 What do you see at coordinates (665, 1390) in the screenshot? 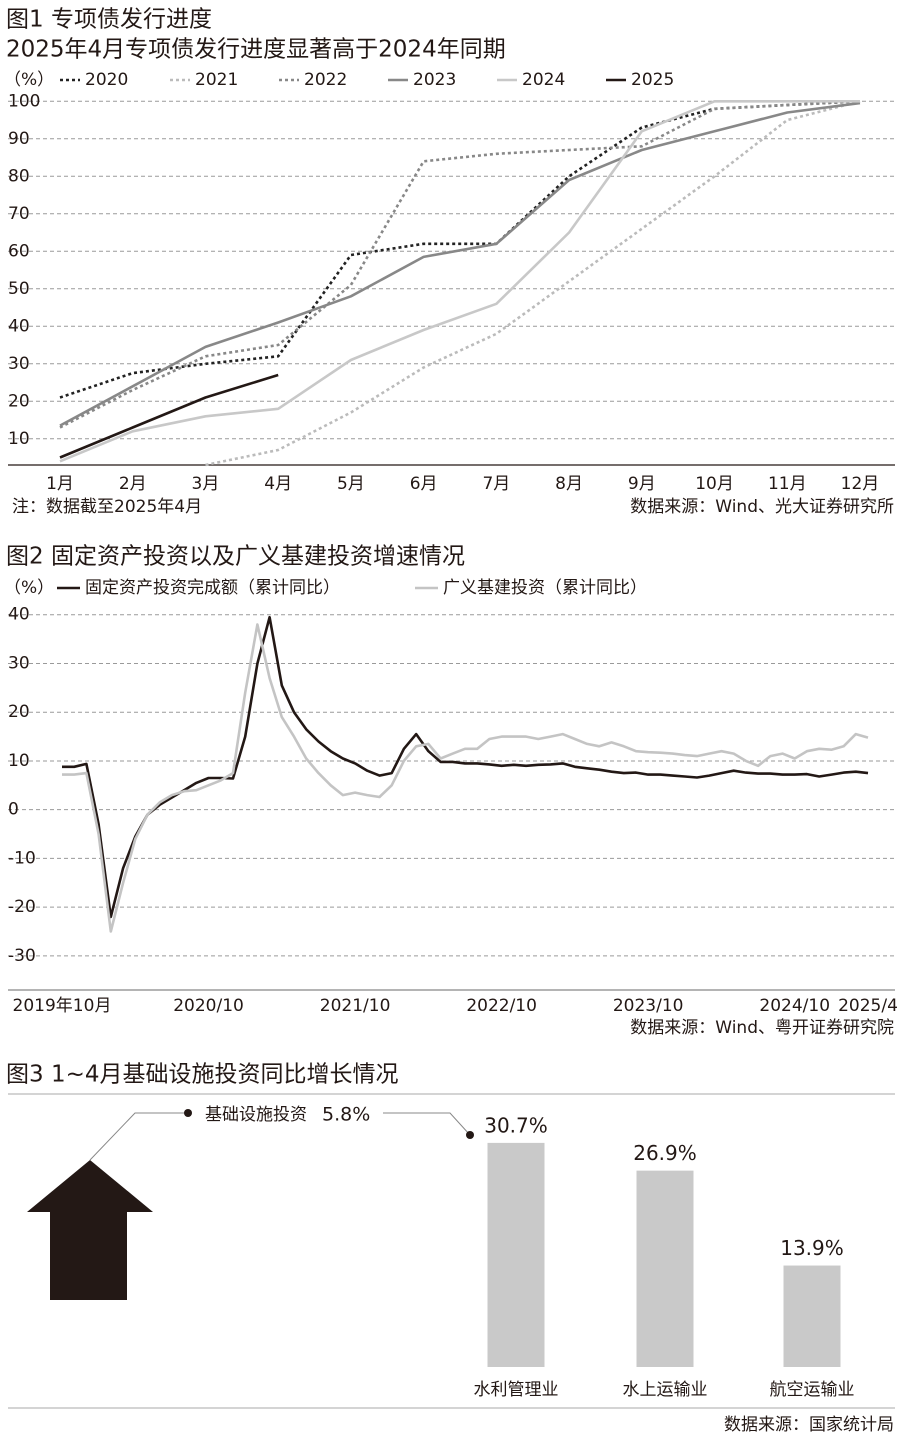
I see `x-tick-label: 水上运输业` at bounding box center [665, 1390].